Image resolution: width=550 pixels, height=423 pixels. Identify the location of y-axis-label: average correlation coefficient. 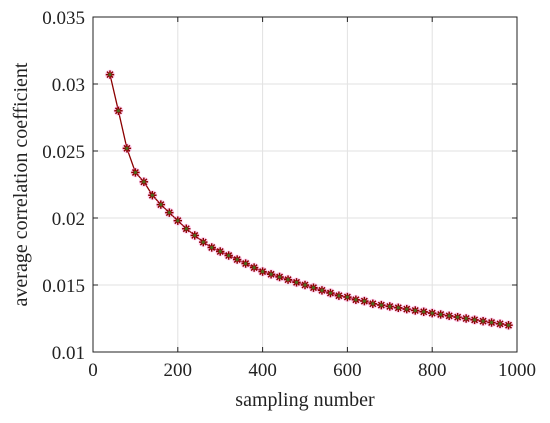
(21, 184).